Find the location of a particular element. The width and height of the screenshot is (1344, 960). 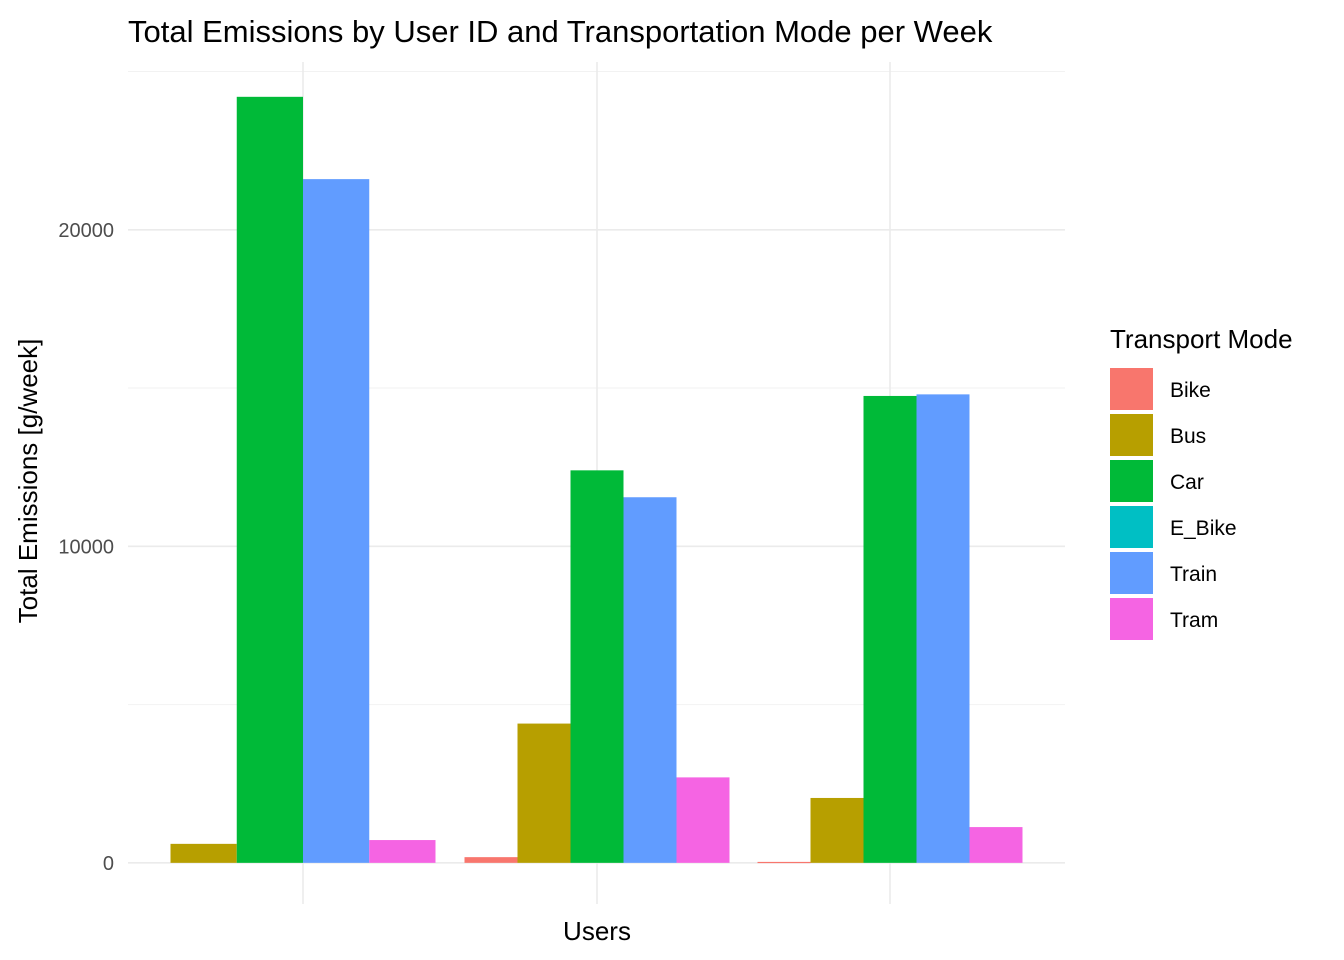

legend-key-train is located at coordinates (1131, 573).